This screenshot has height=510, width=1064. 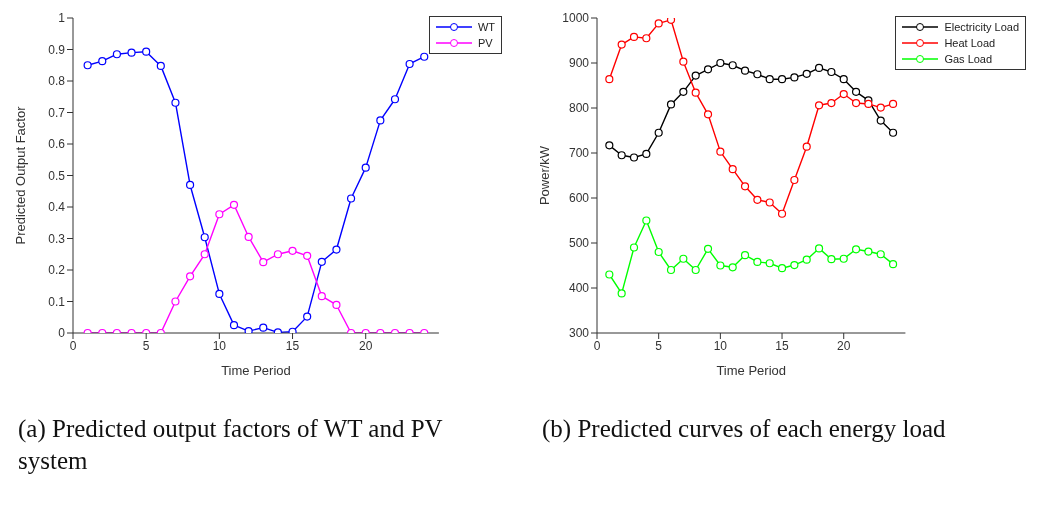 I want to click on y-tick-label: 500, so click(x=579, y=243).